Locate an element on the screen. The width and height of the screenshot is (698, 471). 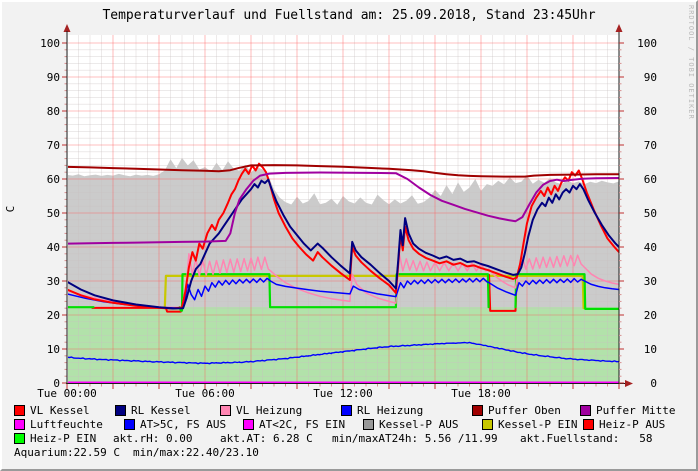
legend-item: akt.Fuellstand: 58 is located at coordinates (600, 438).